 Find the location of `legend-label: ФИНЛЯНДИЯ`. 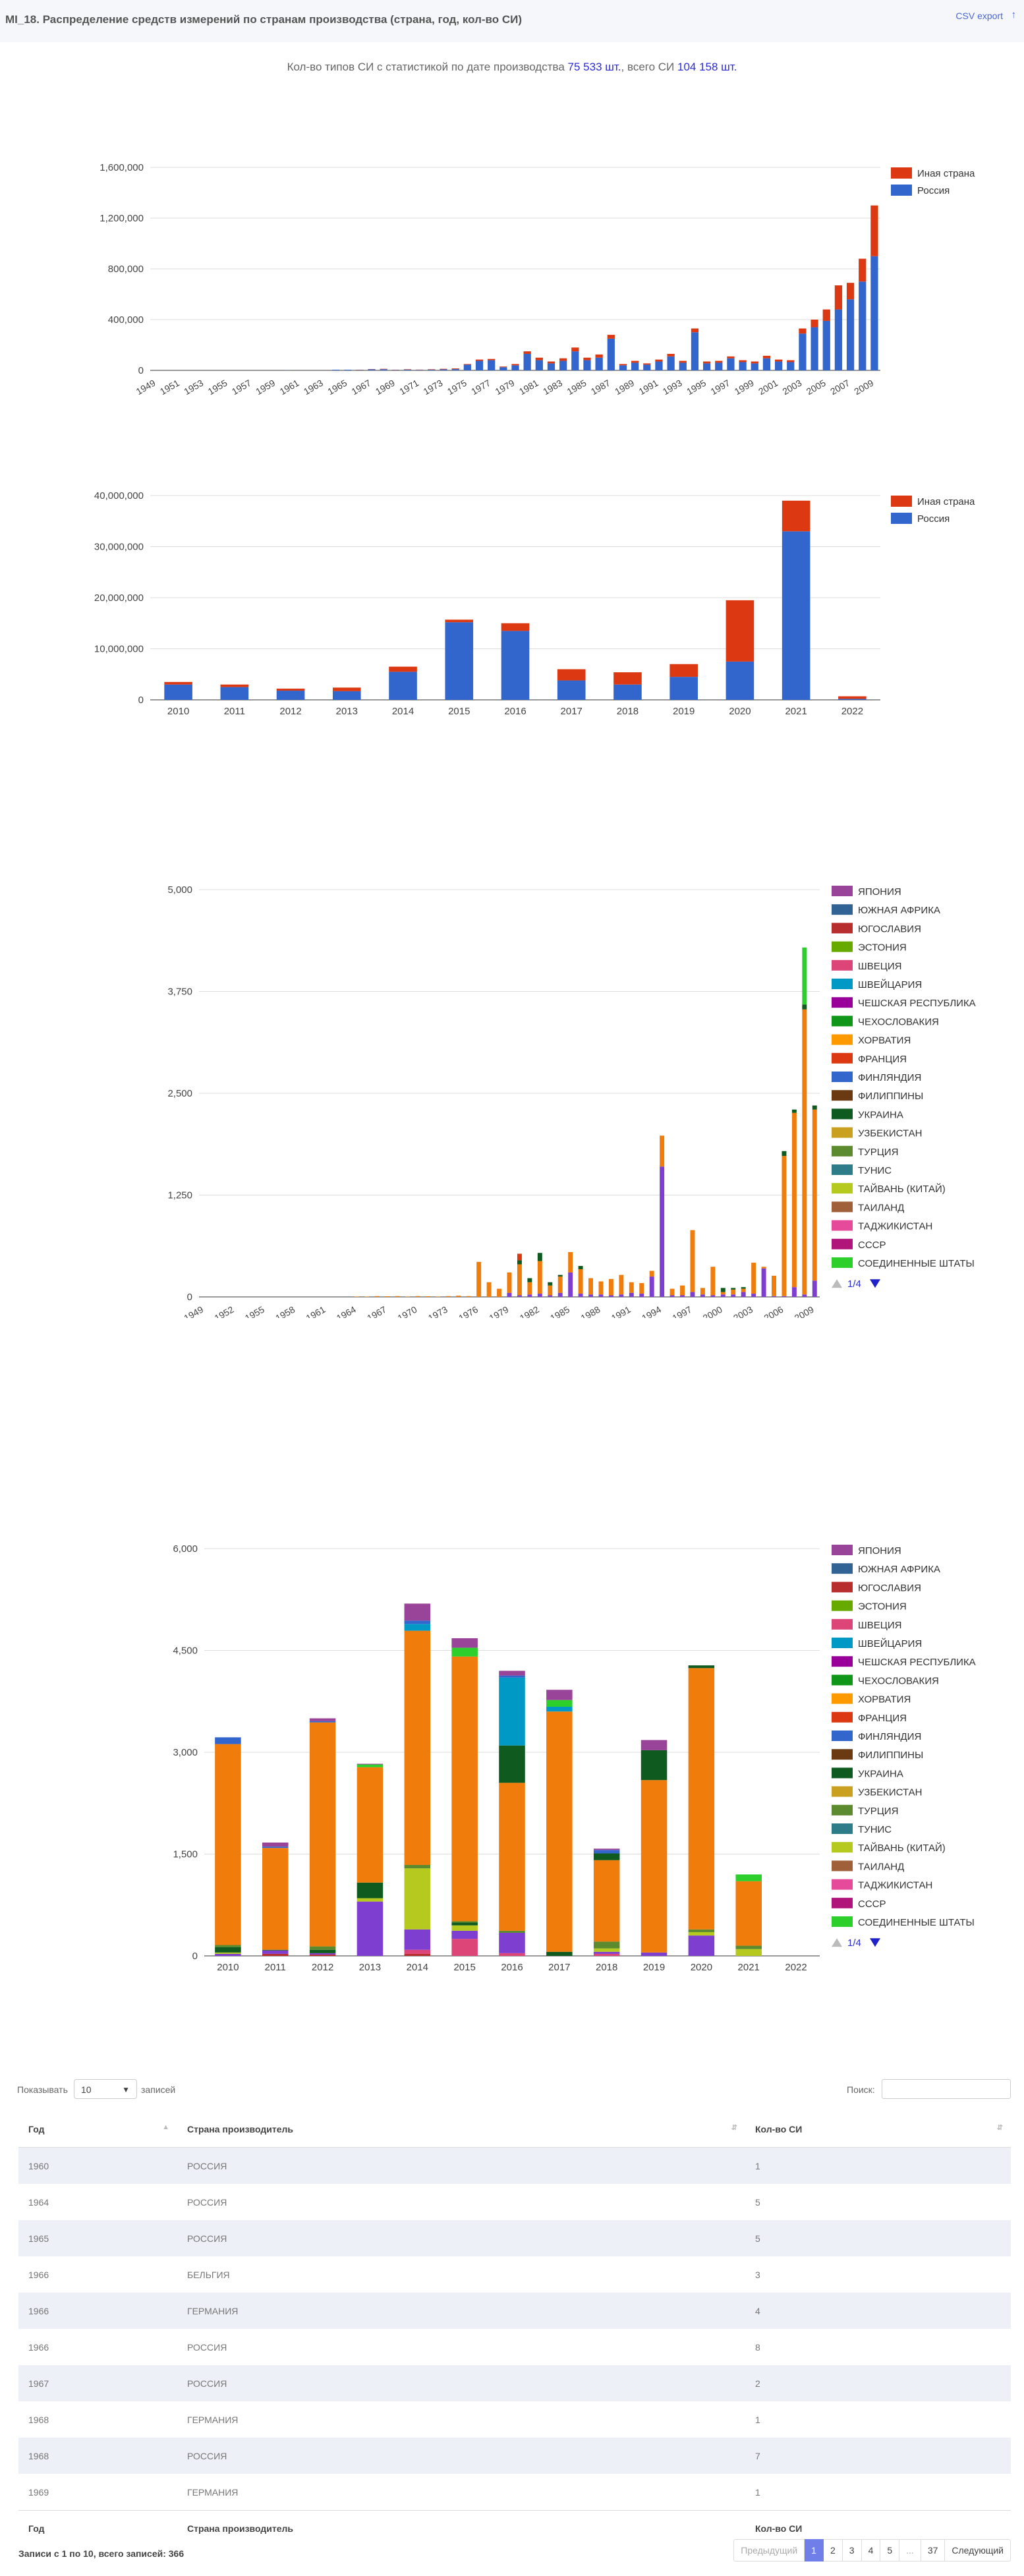

legend-label: ФИНЛЯНДИЯ is located at coordinates (889, 1078).